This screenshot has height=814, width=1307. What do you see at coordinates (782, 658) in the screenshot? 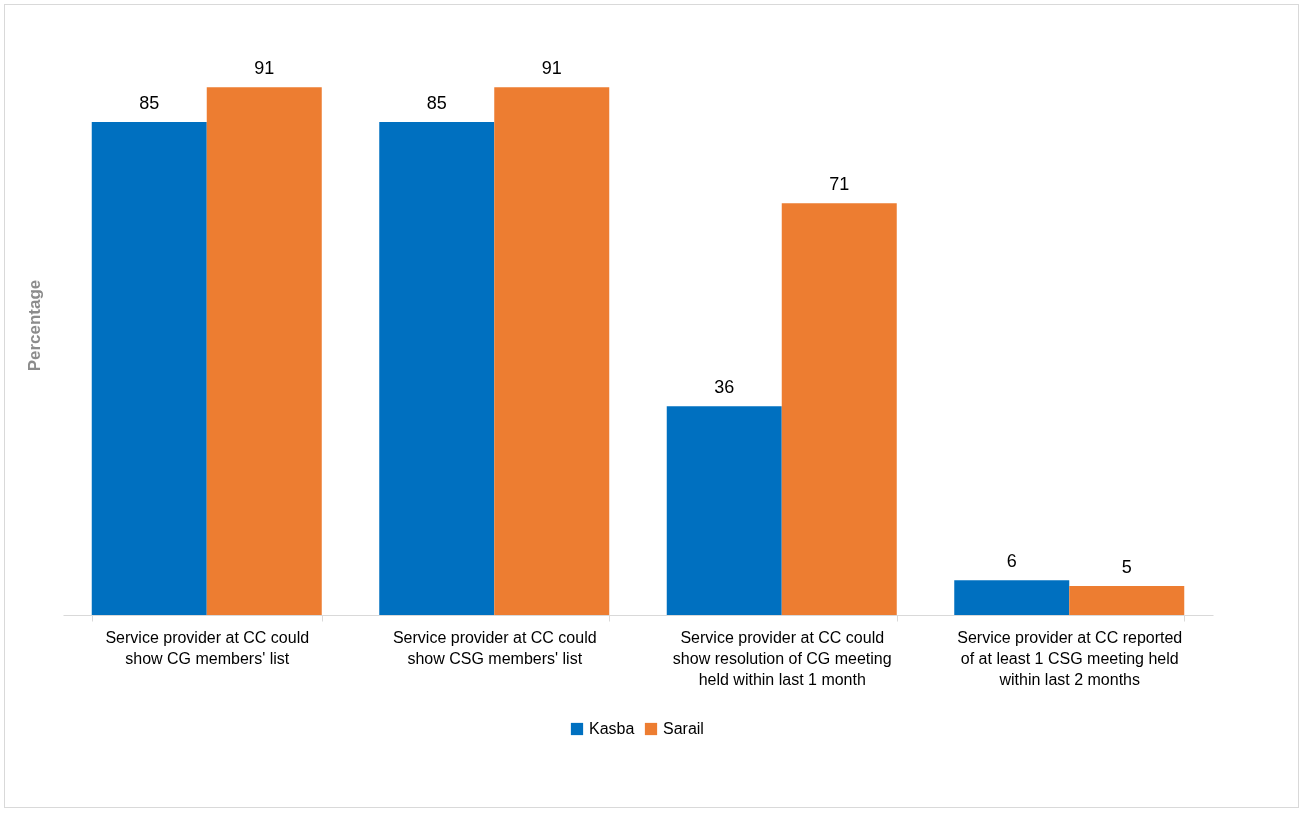
I see `x-tick-label: Service provider at CC could show resolution of CG meeting held within last 1 month` at bounding box center [782, 658].